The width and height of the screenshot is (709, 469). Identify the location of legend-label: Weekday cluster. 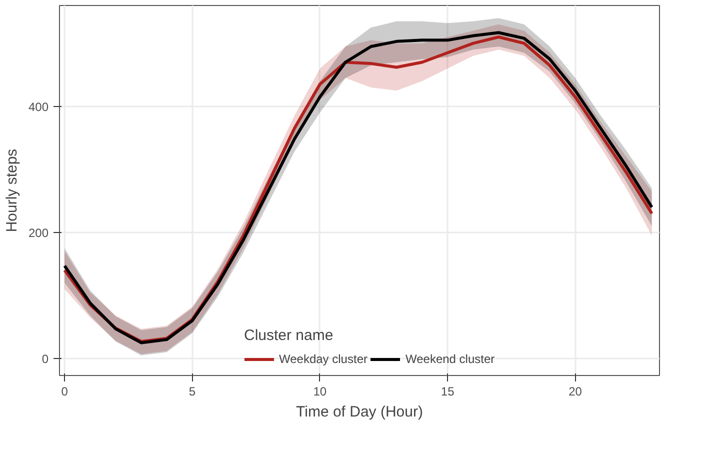
(323, 359).